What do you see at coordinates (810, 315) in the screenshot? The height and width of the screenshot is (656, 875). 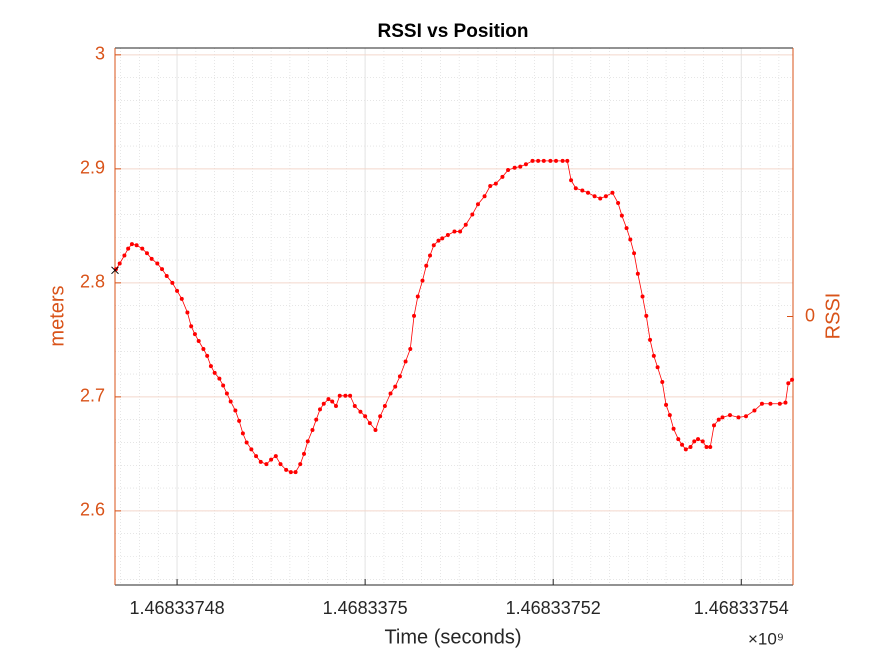 I see `y2-tick-label: 0` at bounding box center [810, 315].